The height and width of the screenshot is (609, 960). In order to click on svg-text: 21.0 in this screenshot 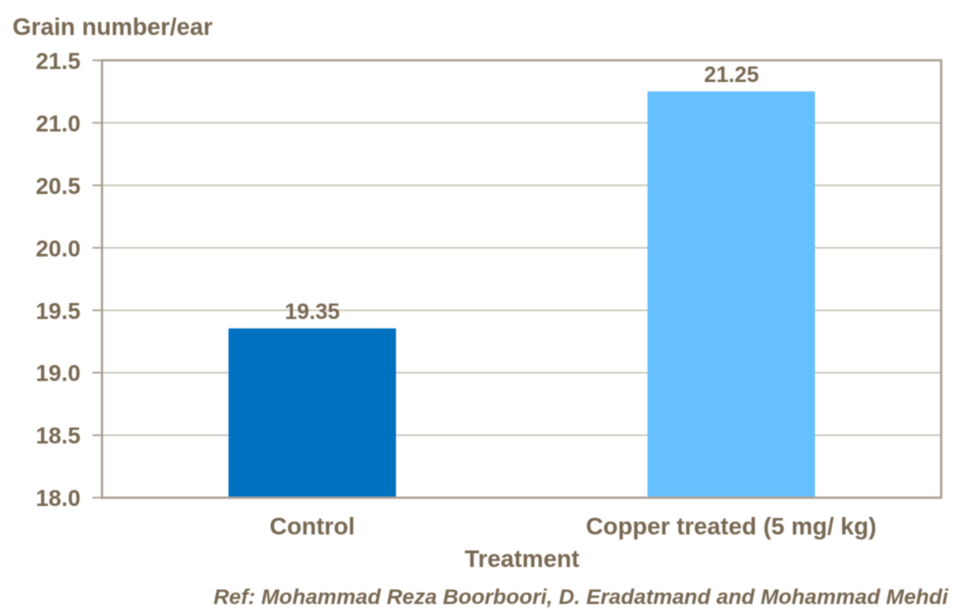, I will do `click(58, 123)`.